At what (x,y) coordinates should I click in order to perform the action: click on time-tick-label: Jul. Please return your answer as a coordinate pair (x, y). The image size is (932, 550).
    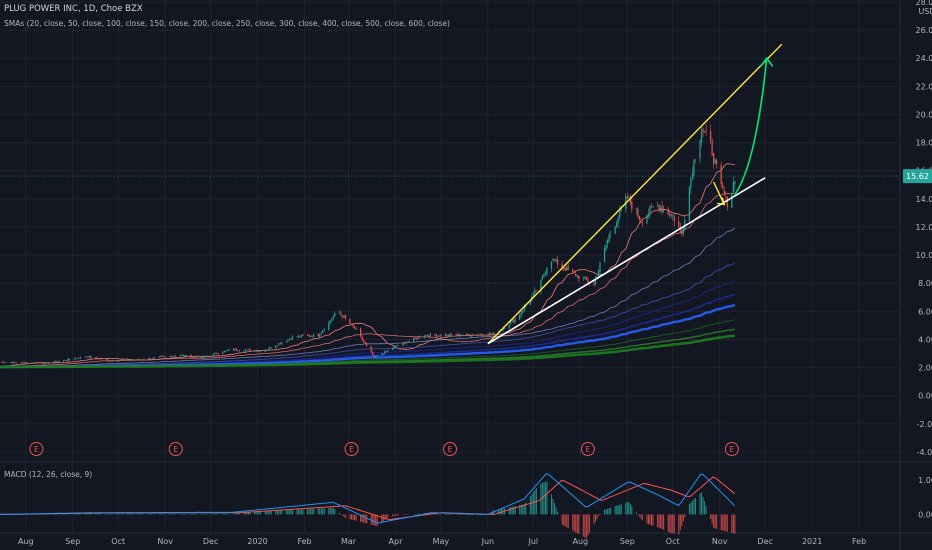
    Looking at the image, I should click on (533, 541).